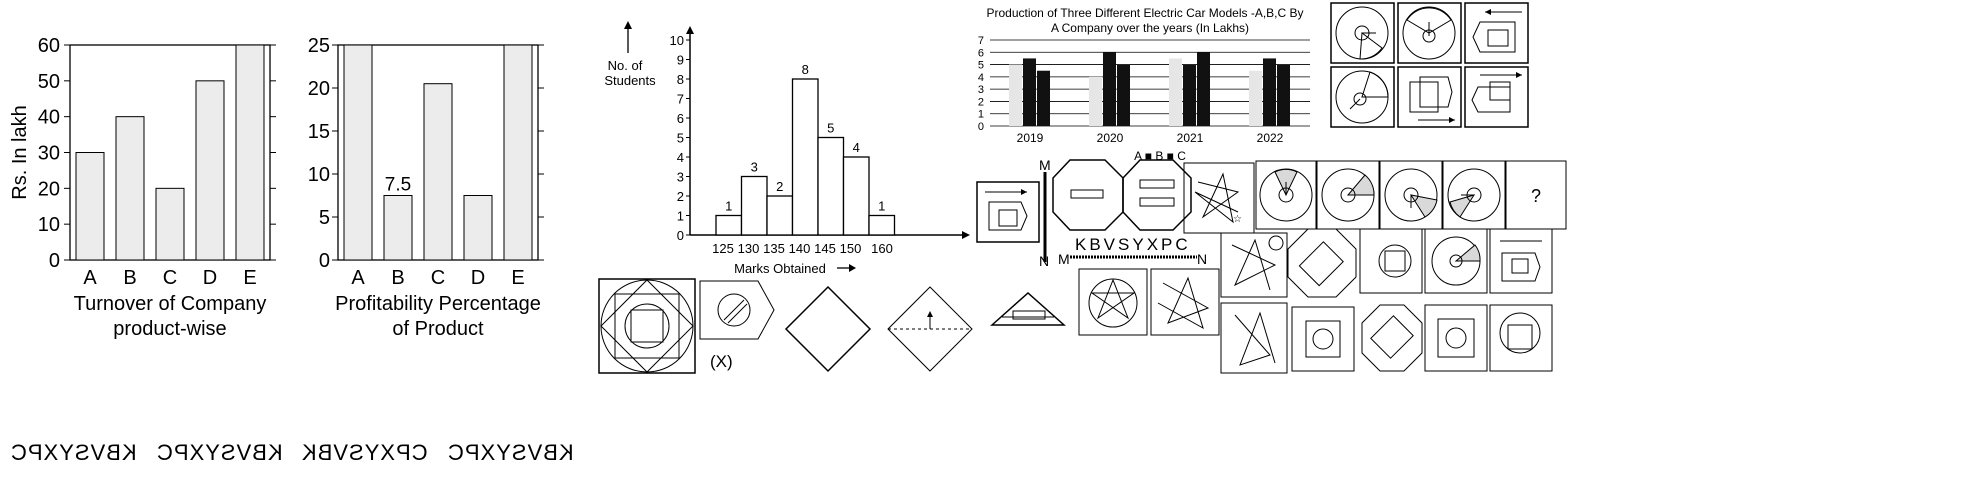 The height and width of the screenshot is (477, 1982). I want to click on x-tick-label: 2021, so click(1190, 138).